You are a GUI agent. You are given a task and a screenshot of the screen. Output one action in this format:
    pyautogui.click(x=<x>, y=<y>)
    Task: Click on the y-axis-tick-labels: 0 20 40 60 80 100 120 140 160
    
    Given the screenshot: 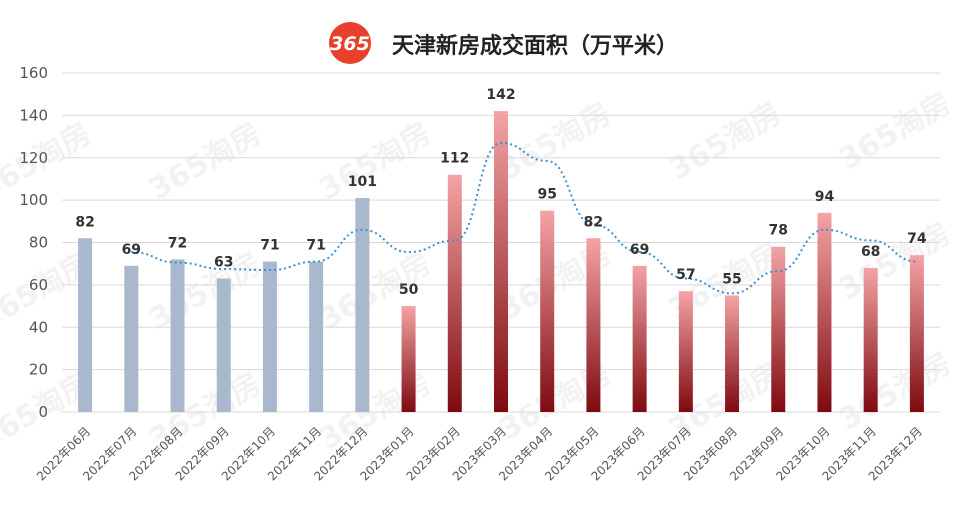 What is the action you would take?
    pyautogui.click(x=33, y=242)
    